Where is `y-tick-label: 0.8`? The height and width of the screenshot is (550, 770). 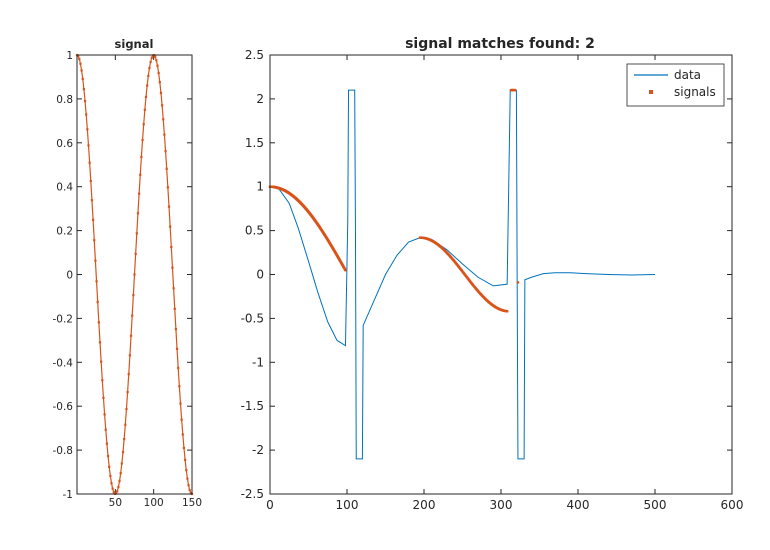 y-tick-label: 0.8 is located at coordinates (64, 100).